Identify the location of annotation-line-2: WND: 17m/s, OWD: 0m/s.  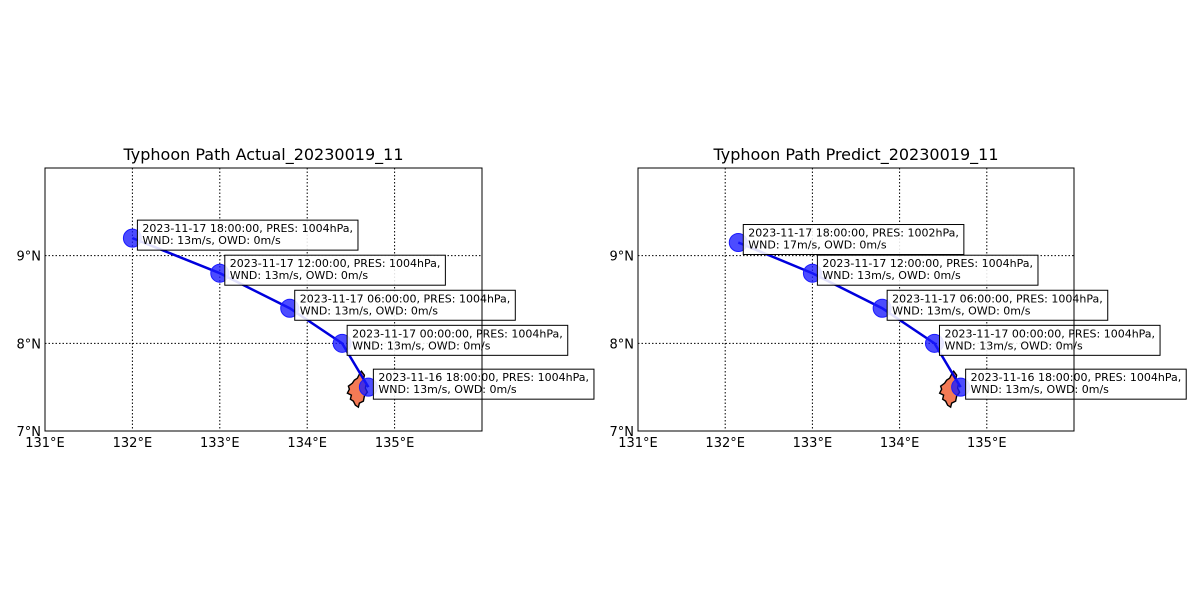
(817, 245).